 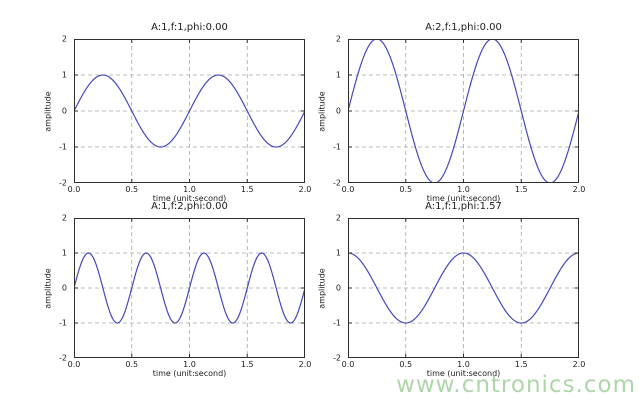 What do you see at coordinates (189, 27) in the screenshot?
I see `plot-title: A:1,f:1,phi:0.00` at bounding box center [189, 27].